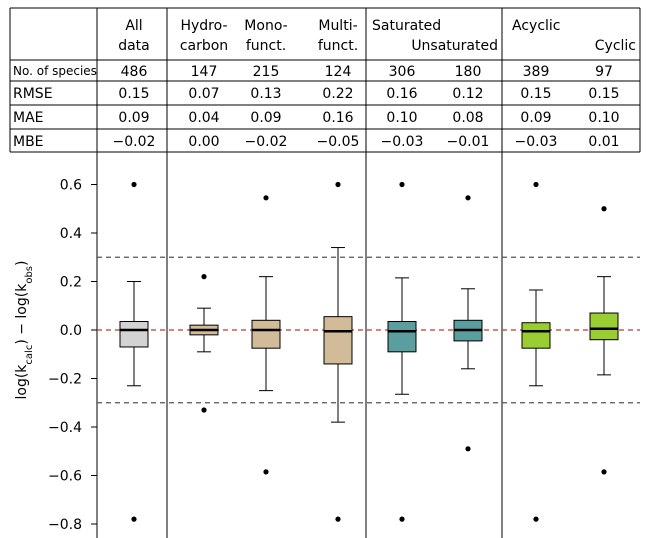 The height and width of the screenshot is (538, 646). Describe the element at coordinates (265, 26) in the screenshot. I see `column-header-line1: Mono-` at that location.